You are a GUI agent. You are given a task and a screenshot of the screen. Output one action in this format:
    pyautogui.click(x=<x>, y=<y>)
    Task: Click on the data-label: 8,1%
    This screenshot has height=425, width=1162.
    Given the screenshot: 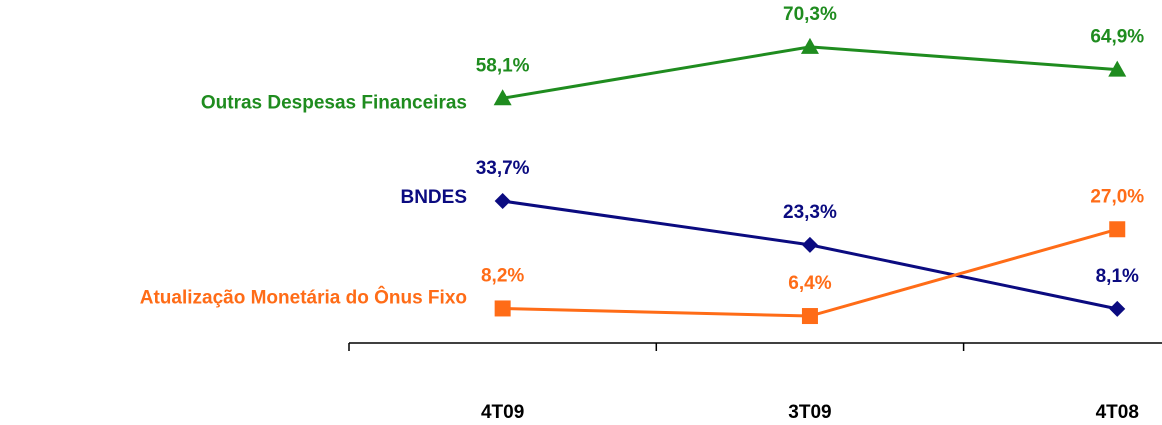 What is the action you would take?
    pyautogui.click(x=1117, y=276)
    